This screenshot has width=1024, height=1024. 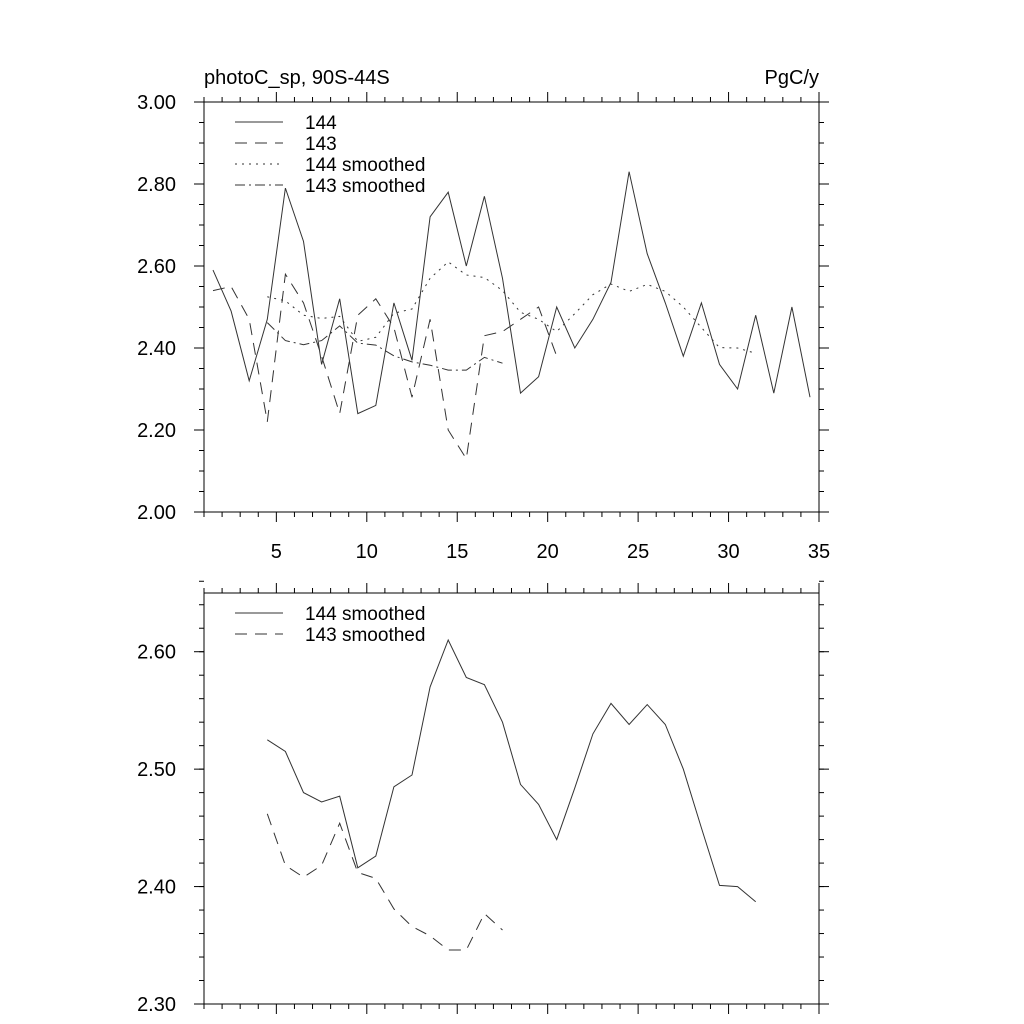 What do you see at coordinates (819, 552) in the screenshot?
I see `x-tick-label: 35` at bounding box center [819, 552].